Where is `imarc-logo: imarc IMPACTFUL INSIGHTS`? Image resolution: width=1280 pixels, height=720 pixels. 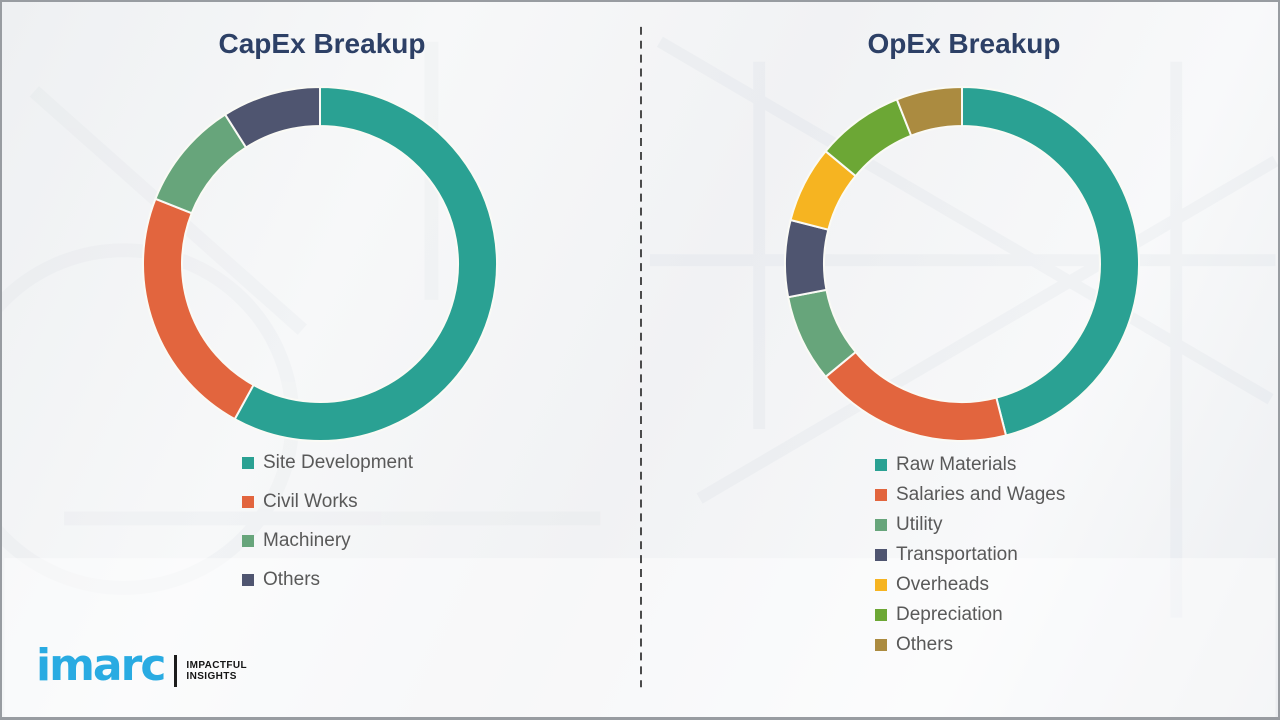
imarc-logo: imarc IMPACTFUL INSIGHTS is located at coordinates (141, 666).